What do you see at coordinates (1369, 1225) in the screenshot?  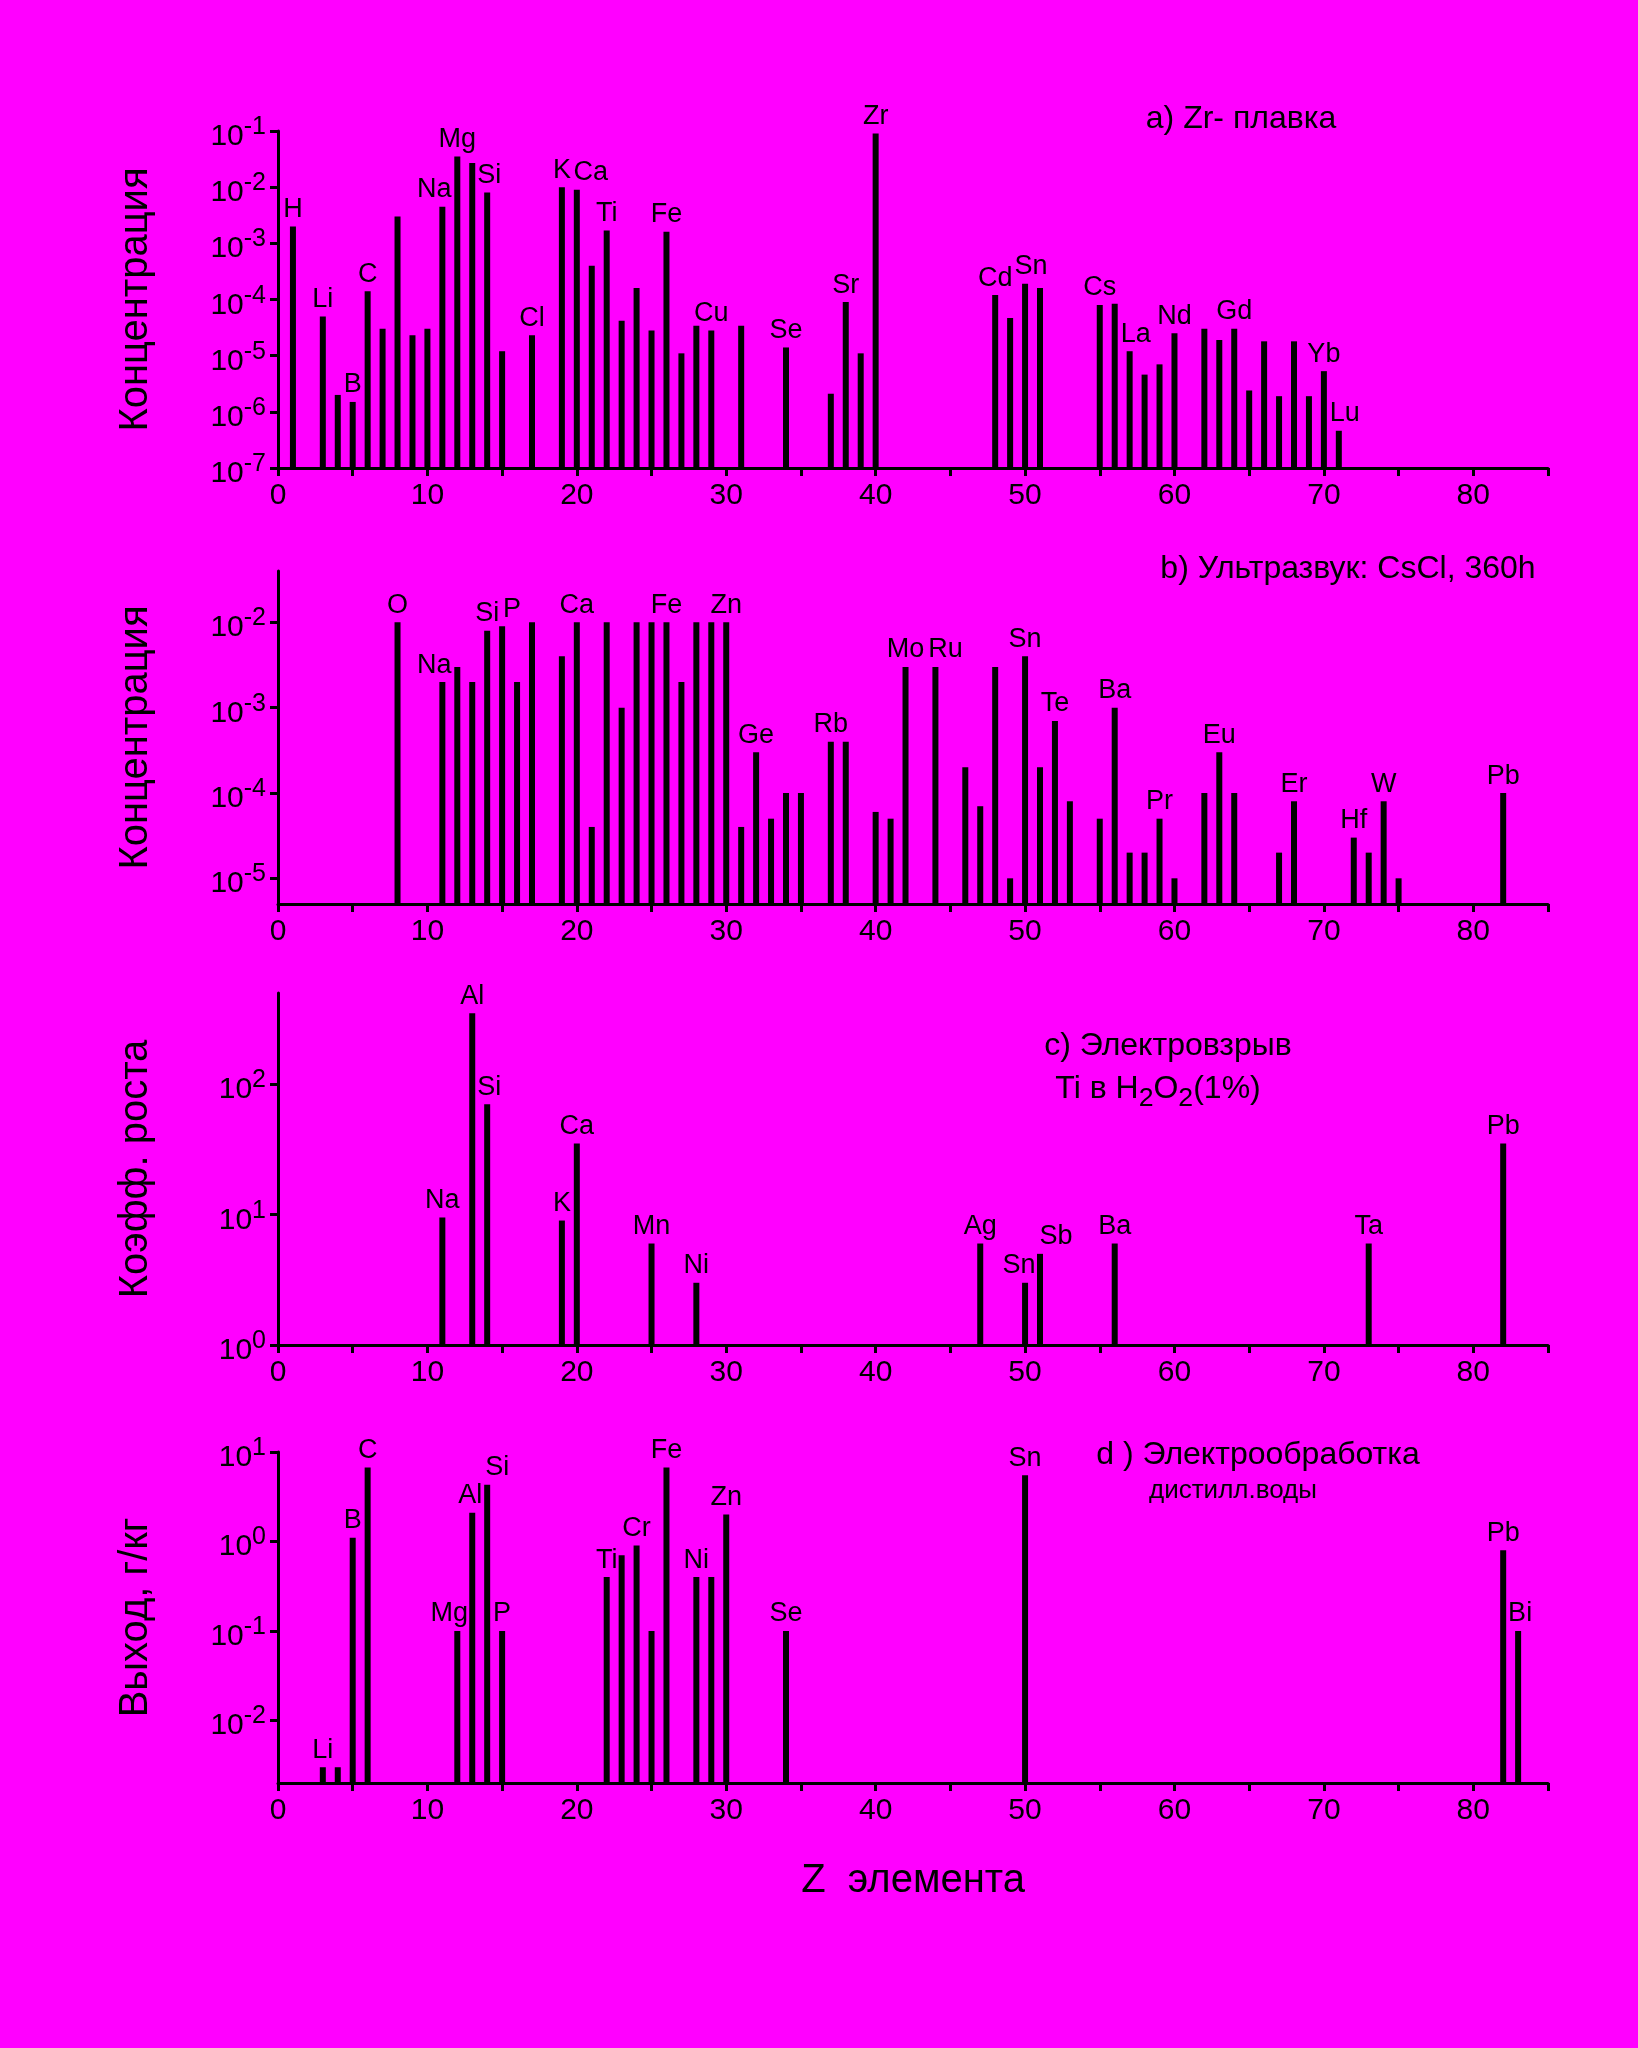 I see `annotation: Ta` at bounding box center [1369, 1225].